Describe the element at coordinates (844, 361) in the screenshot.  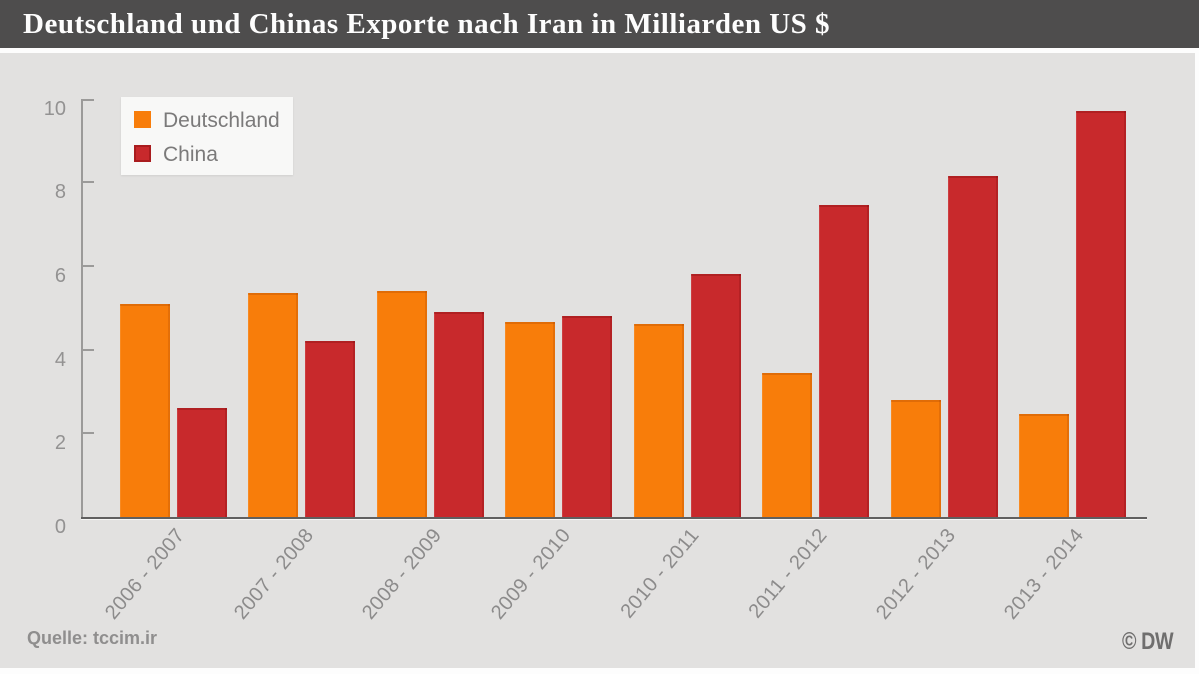
I see `bar-china-2011-2012` at that location.